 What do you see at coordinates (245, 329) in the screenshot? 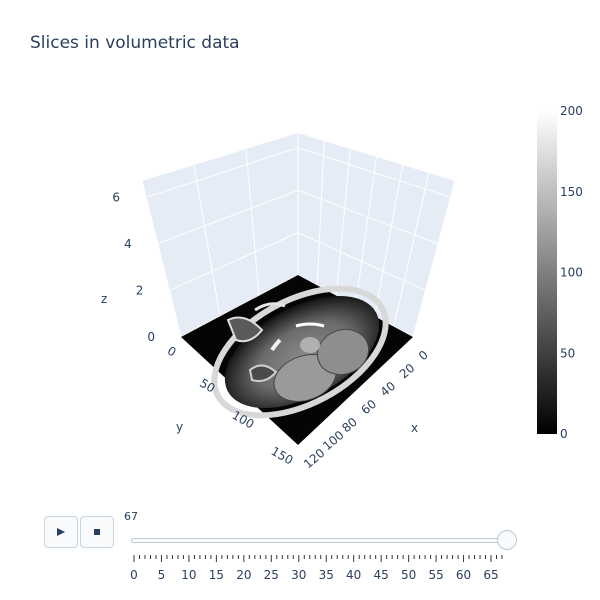
I see `sinus-left` at bounding box center [245, 329].